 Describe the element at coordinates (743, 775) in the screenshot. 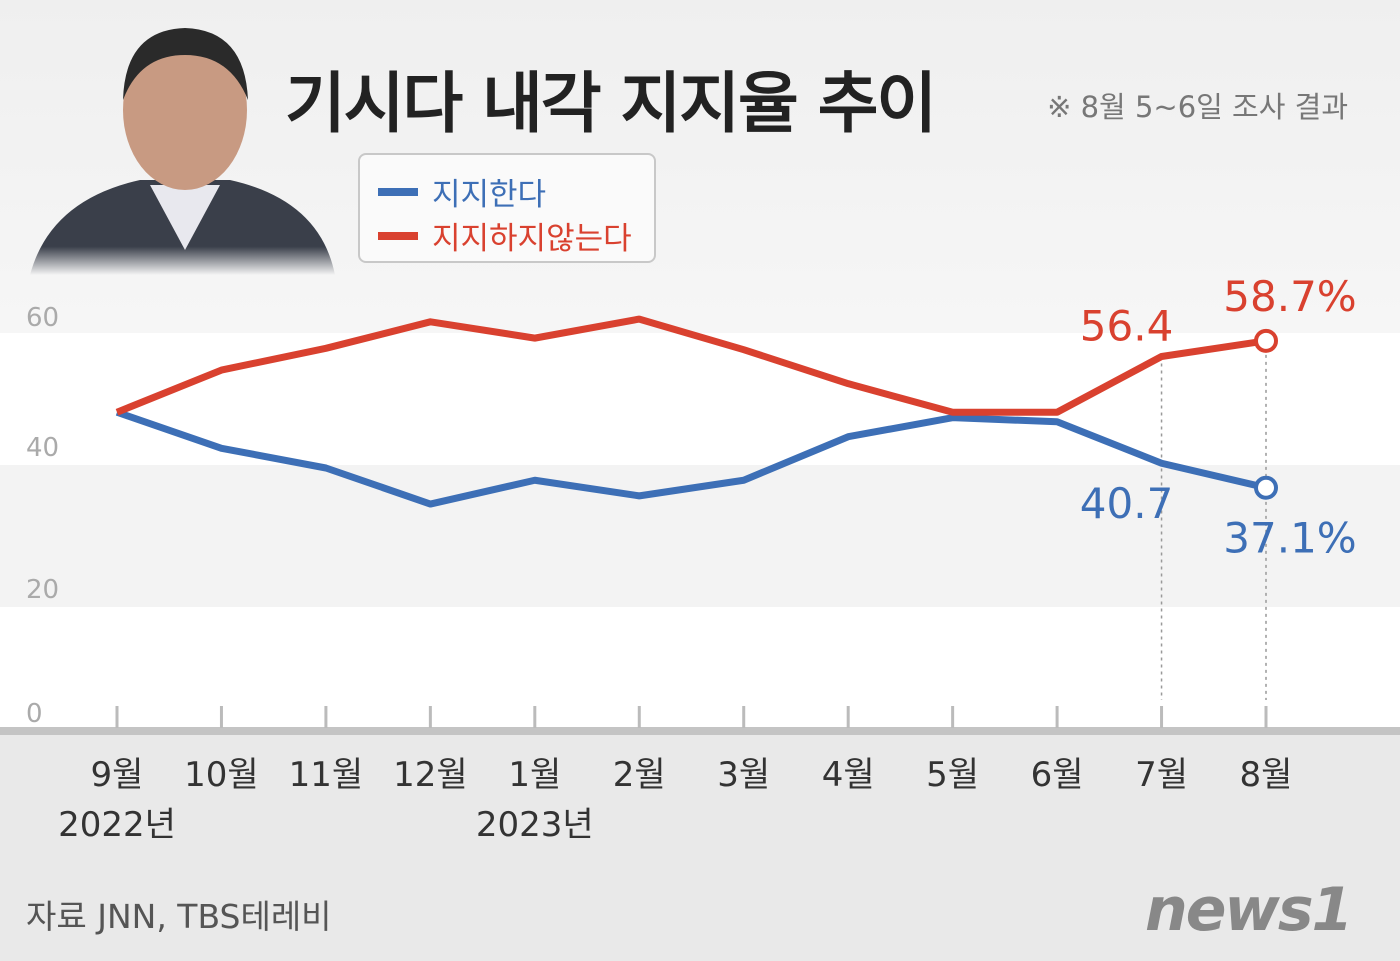

I see `x-tick-label: 3월` at that location.